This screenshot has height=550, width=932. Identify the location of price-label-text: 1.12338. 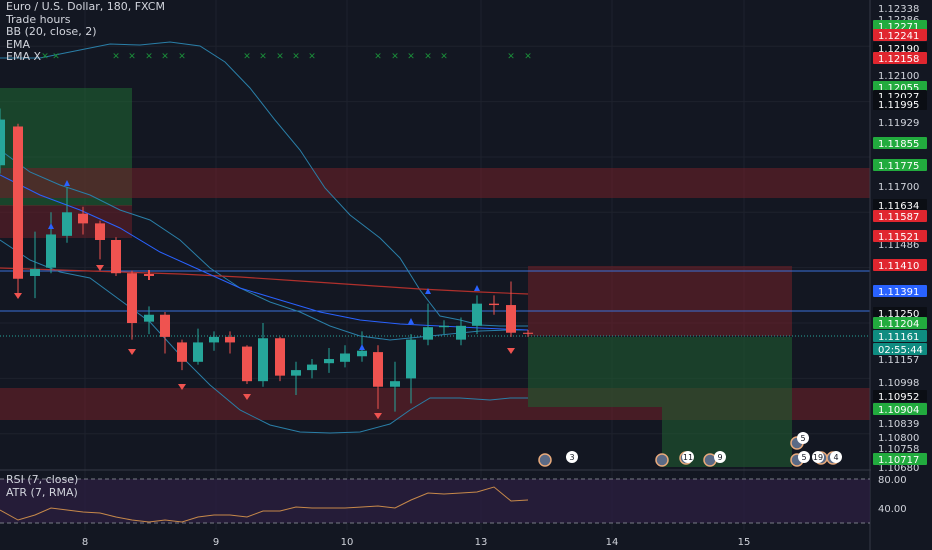
(898, 9).